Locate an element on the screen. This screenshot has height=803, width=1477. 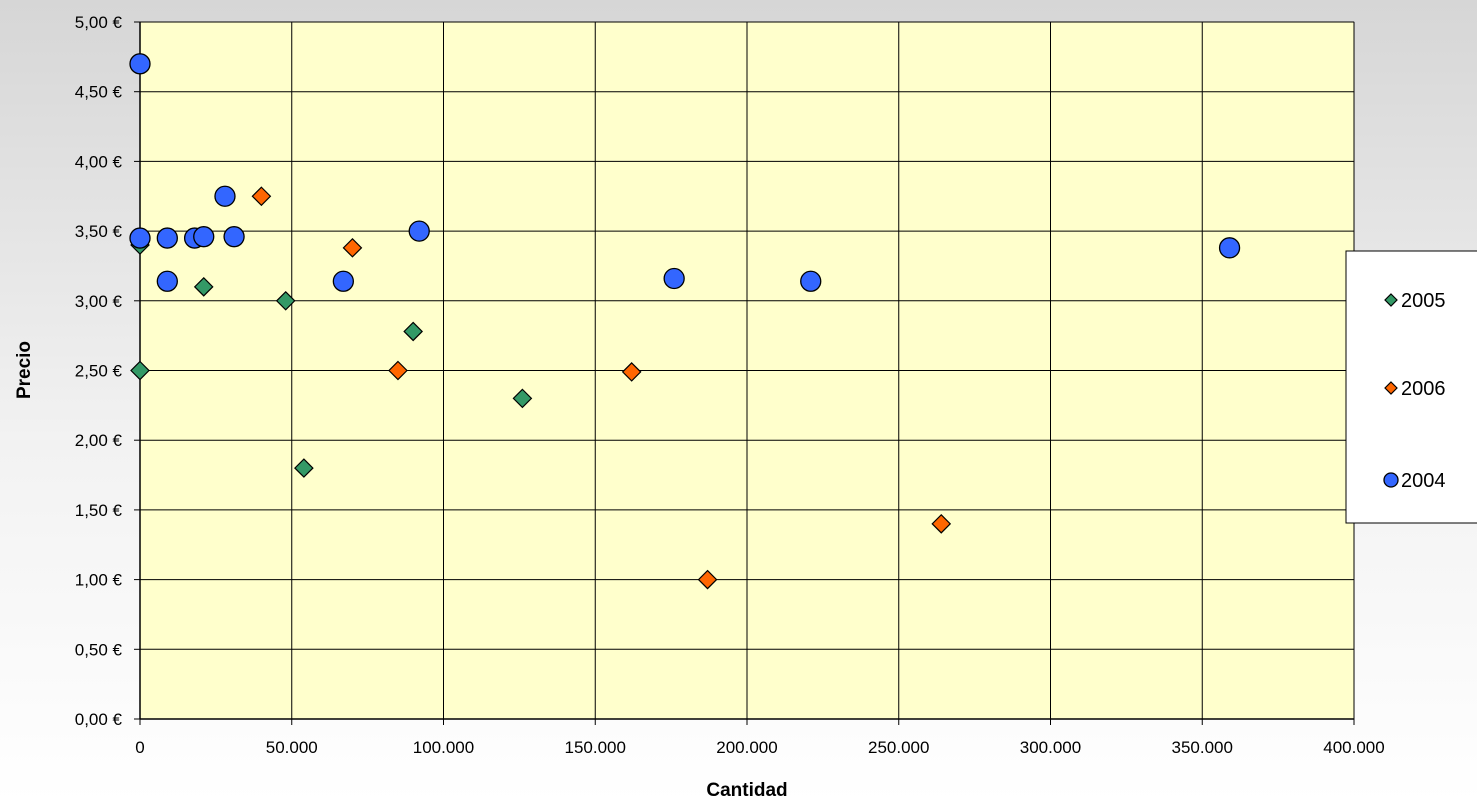
legend-box is located at coordinates (1411, 387).